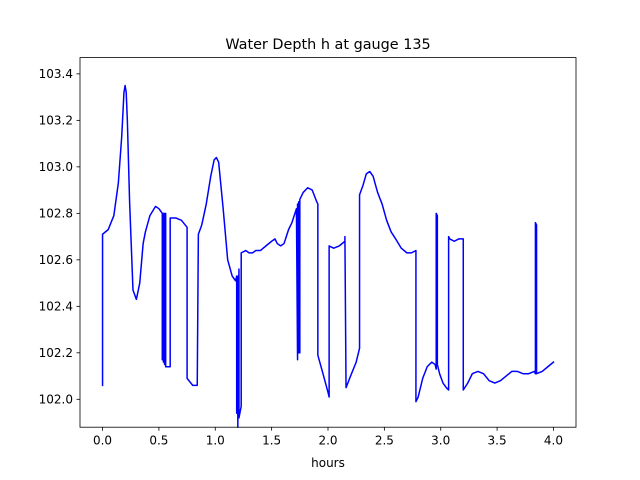  I want to click on x-axis: 0.0 0.5 1.0 1.5 2.0 2.5 3.0 3.5 4.0, so click(328, 437).